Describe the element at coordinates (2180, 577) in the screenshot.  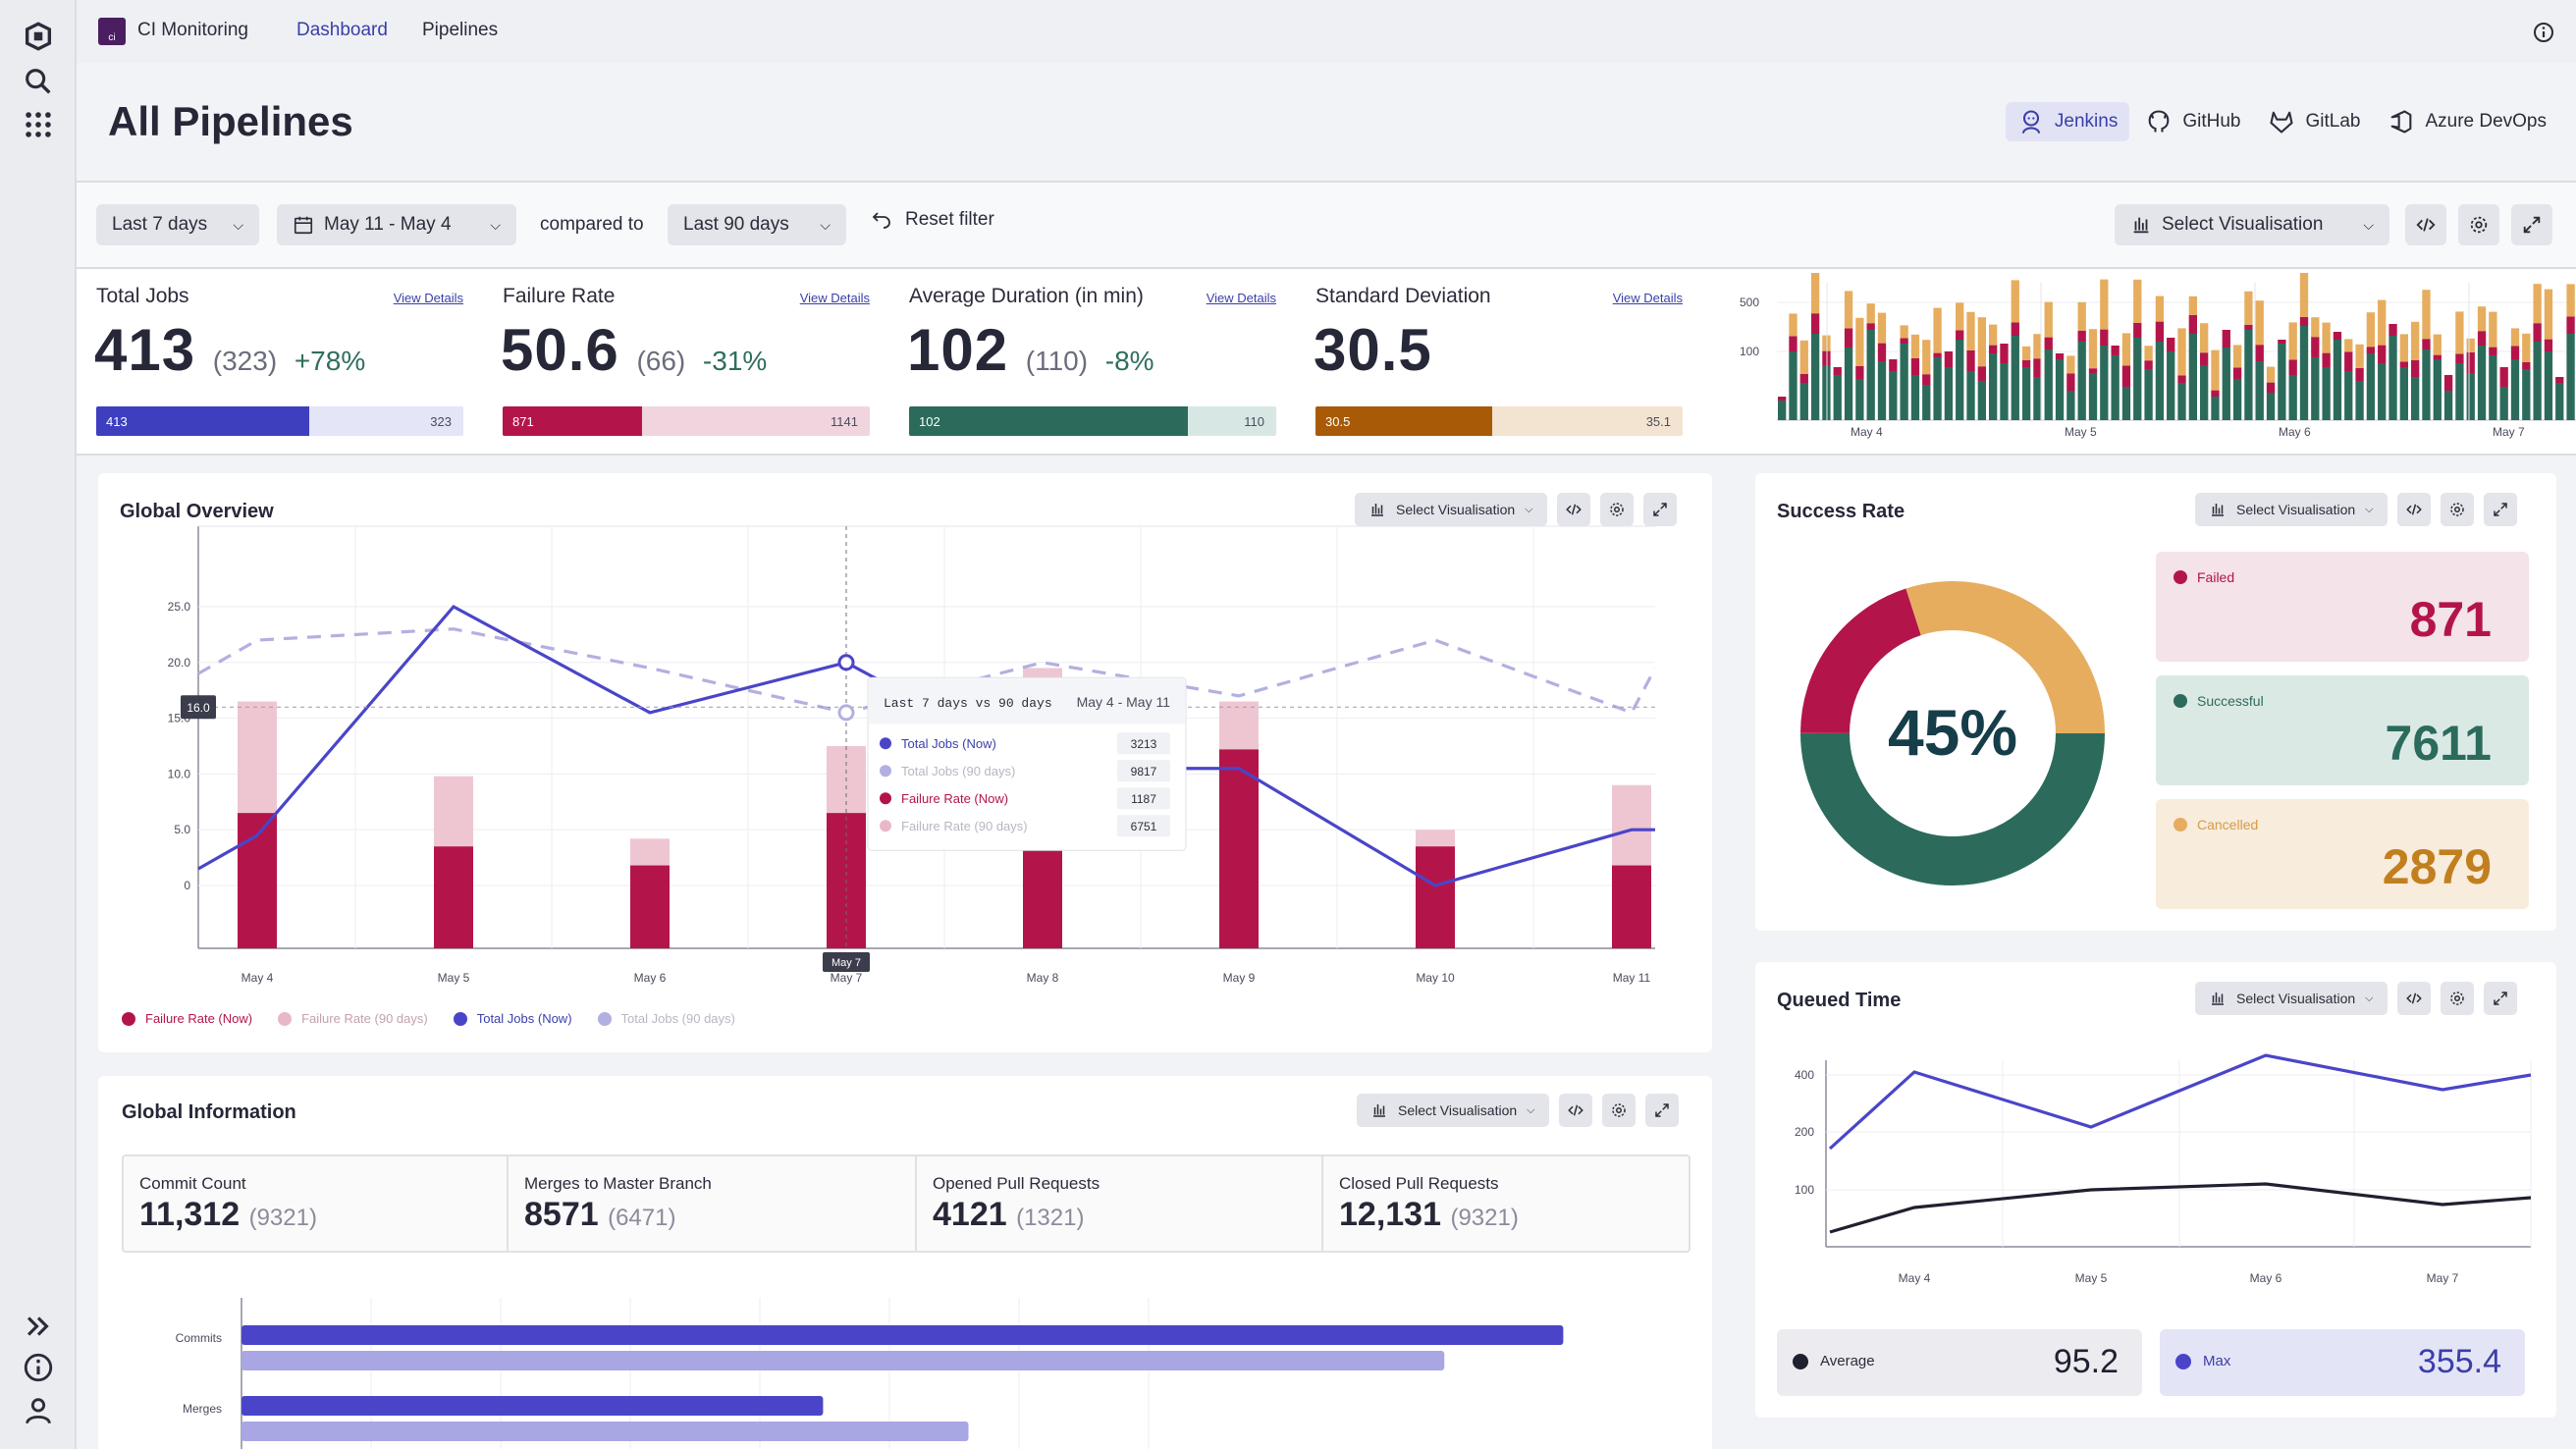
I see `status-dot` at that location.